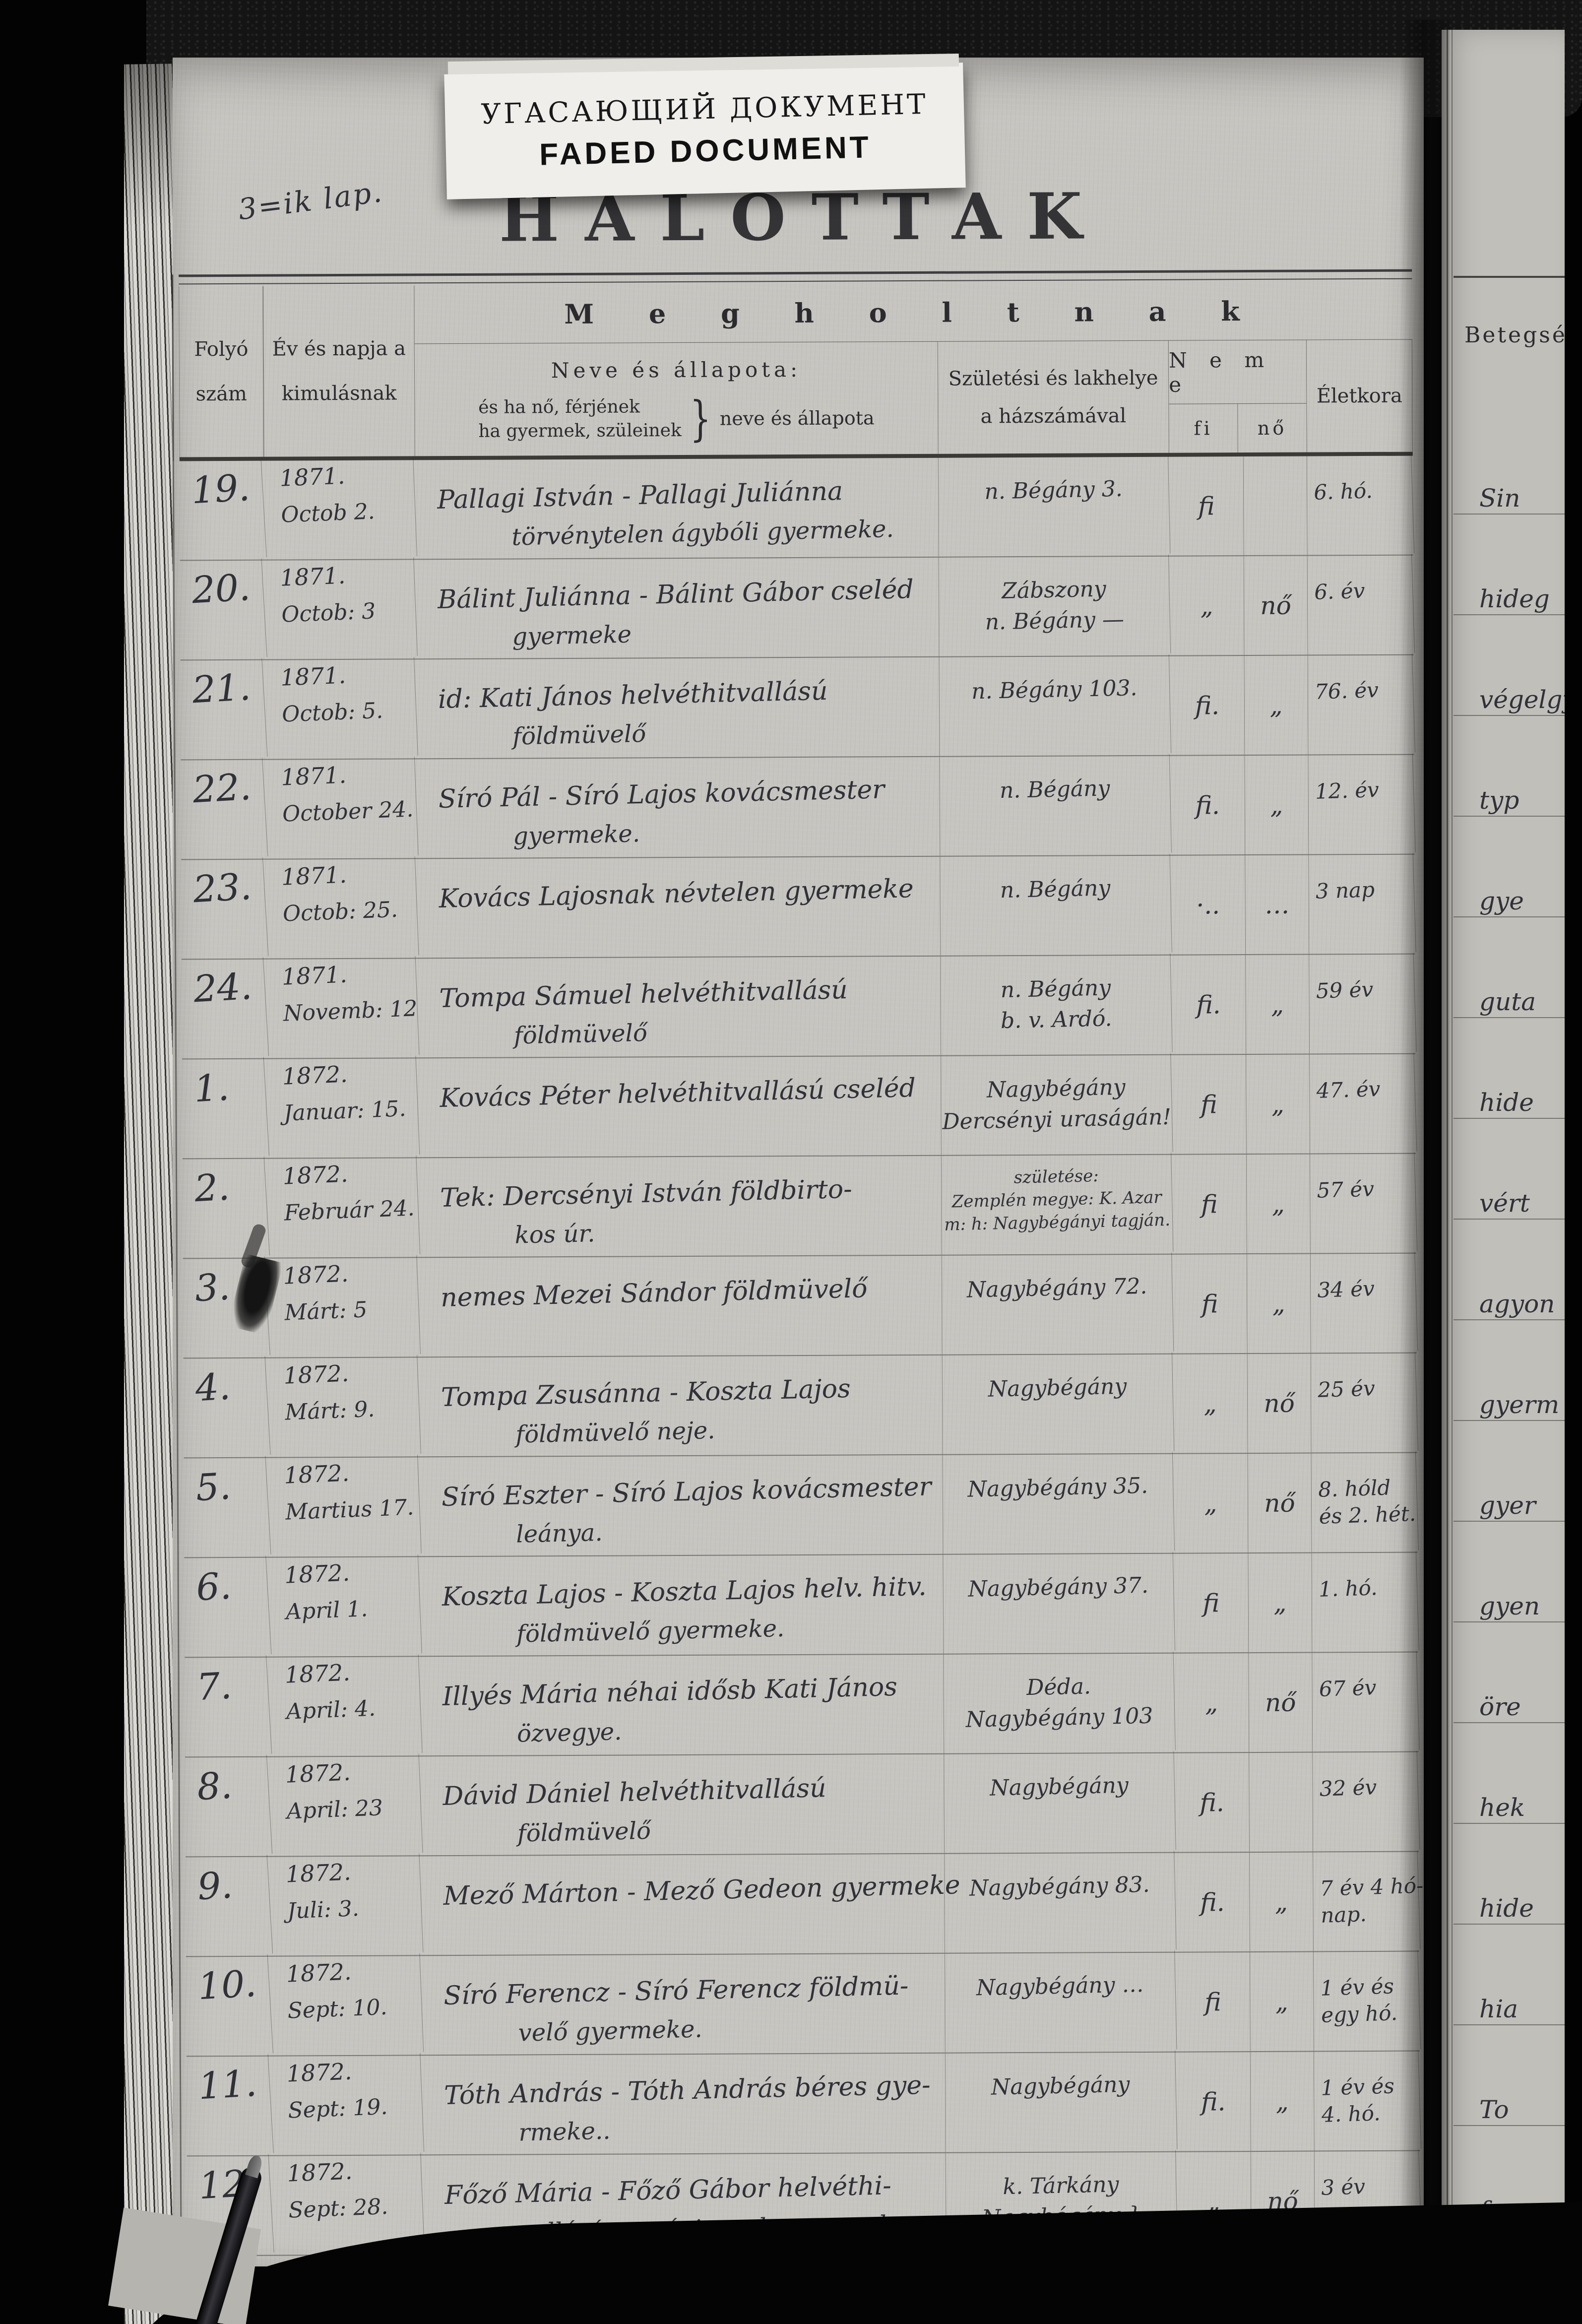 Image resolution: width=1582 pixels, height=2324 pixels. What do you see at coordinates (327, 1610) in the screenshot?
I see `death-day: April 1.` at bounding box center [327, 1610].